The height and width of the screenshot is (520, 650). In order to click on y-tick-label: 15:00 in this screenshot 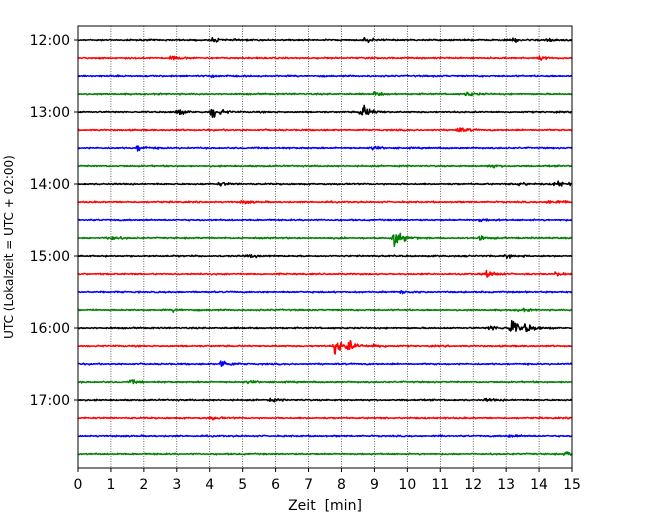, I will do `click(50, 257)`.